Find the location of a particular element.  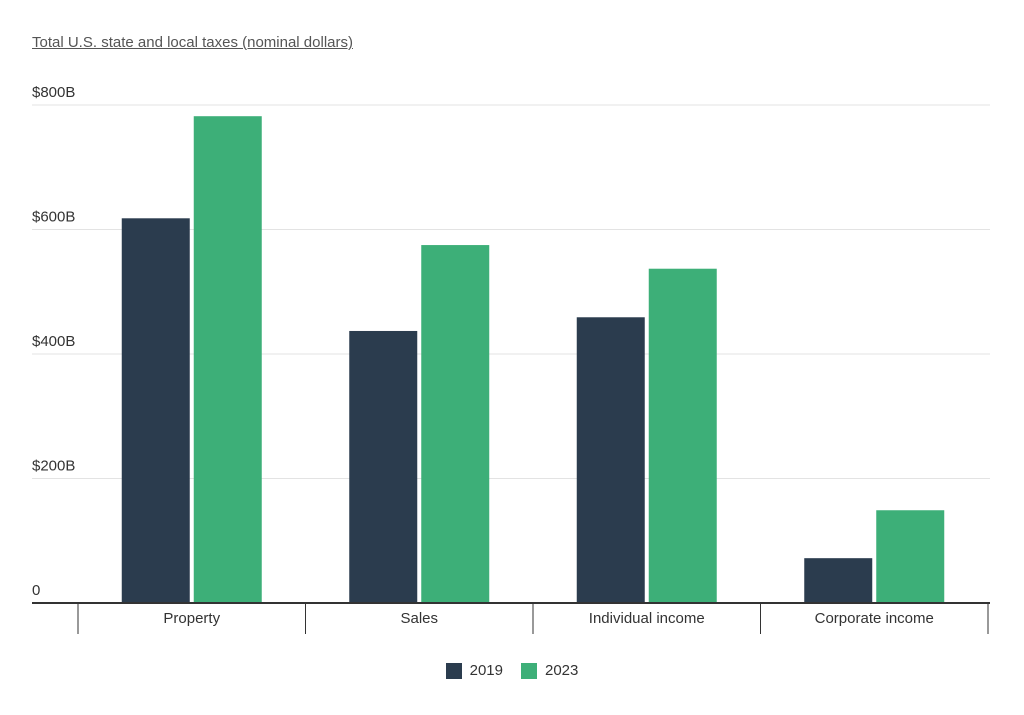

x-tick-label: Property is located at coordinates (191, 618).